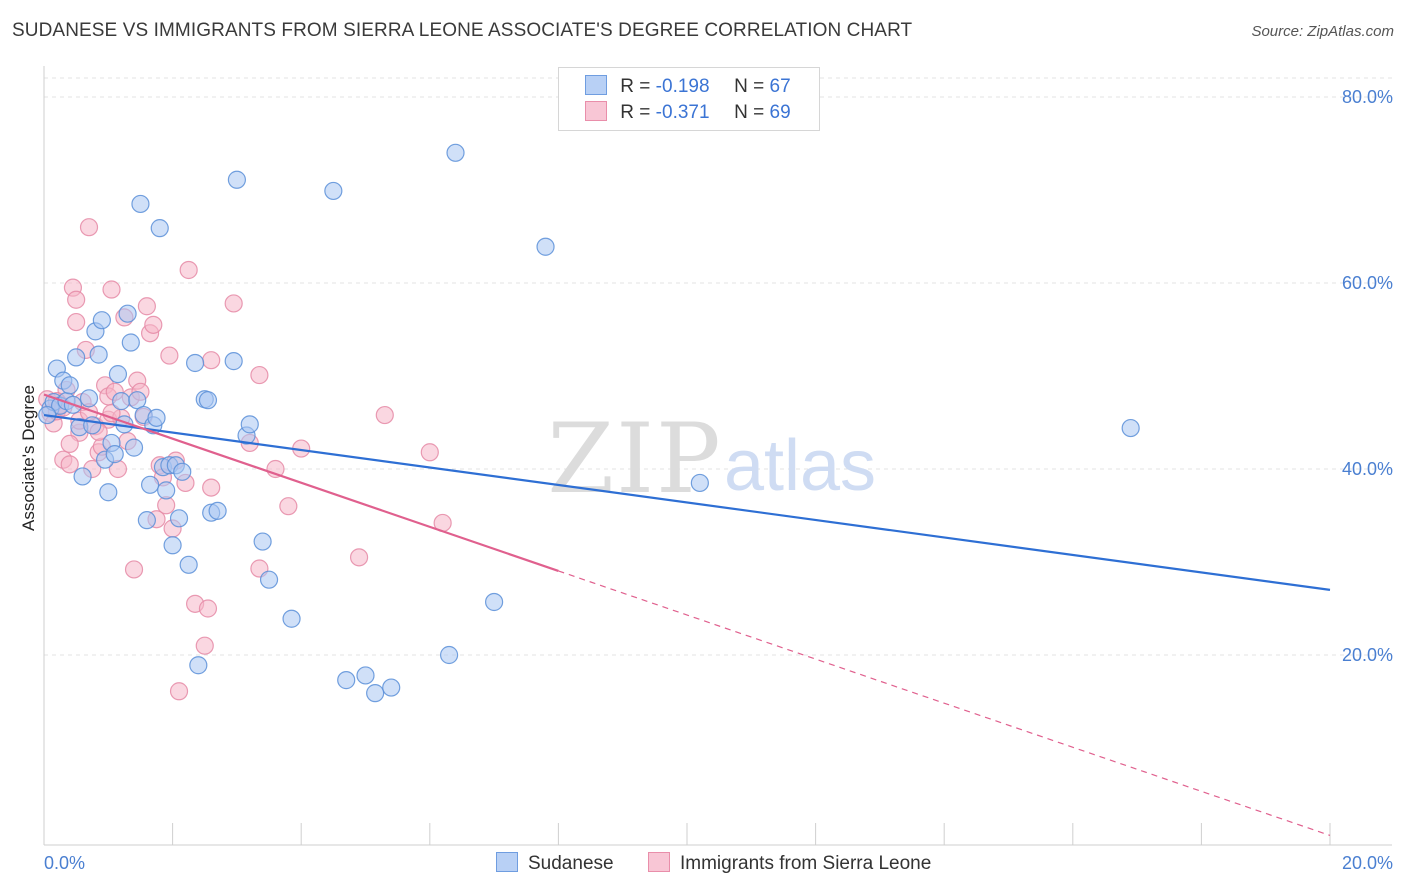 The height and width of the screenshot is (892, 1406). I want to click on legend-swatch-pink, so click(596, 111).